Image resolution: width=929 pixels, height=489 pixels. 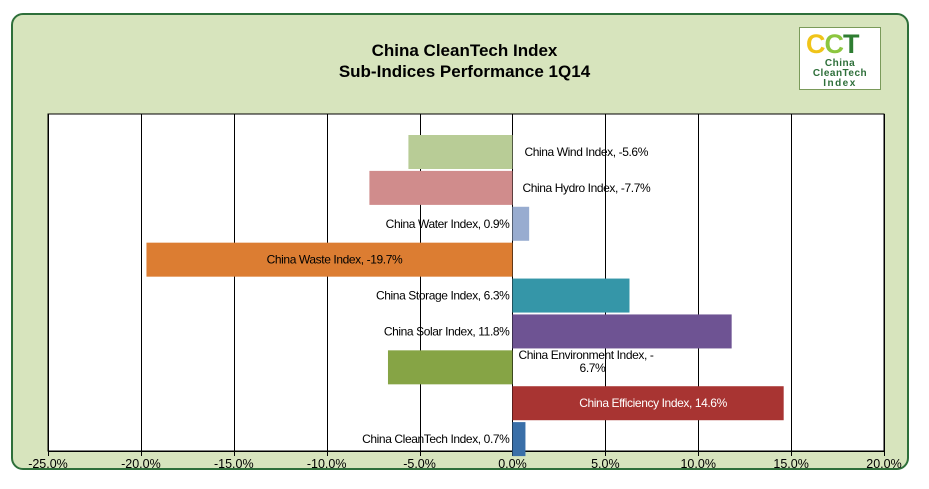 I want to click on x-tick-label: 0.0%, so click(x=512, y=464).